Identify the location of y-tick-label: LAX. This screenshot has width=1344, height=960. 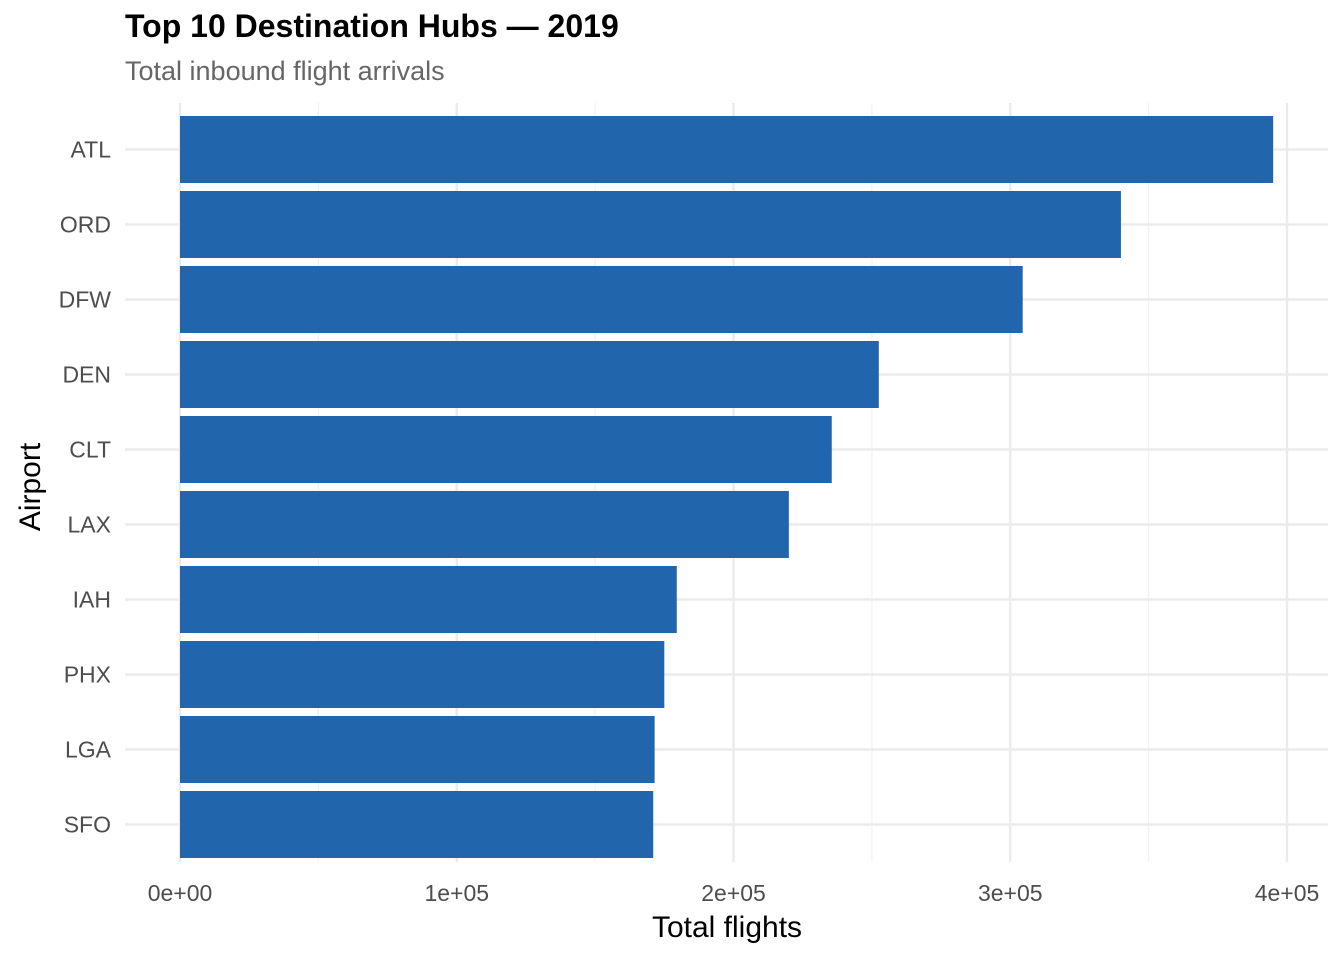
(89, 525).